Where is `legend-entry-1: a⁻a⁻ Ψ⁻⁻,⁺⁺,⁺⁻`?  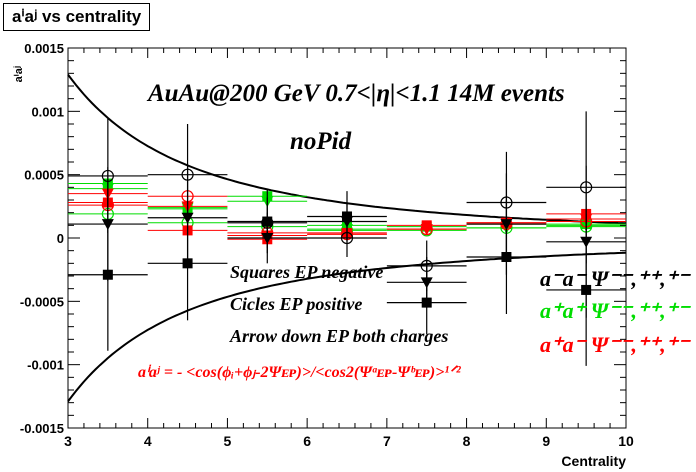
legend-entry-1: a⁻a⁻ Ψ⁻⁻,⁺⁺,⁺⁻ is located at coordinates (614, 278).